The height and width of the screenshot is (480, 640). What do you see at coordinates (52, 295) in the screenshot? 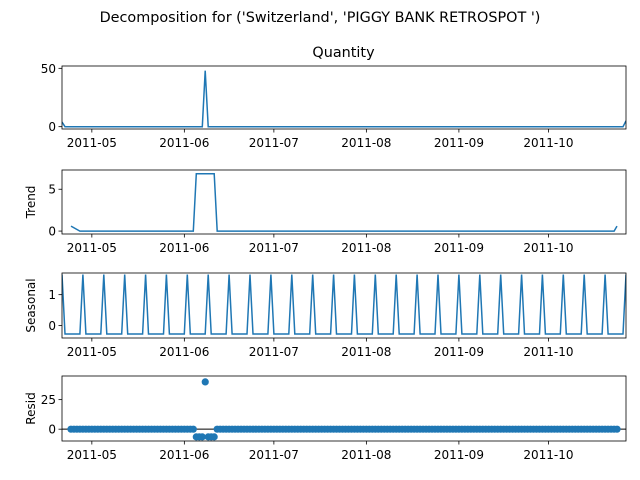
I see `y-tick-label: 1` at bounding box center [52, 295].